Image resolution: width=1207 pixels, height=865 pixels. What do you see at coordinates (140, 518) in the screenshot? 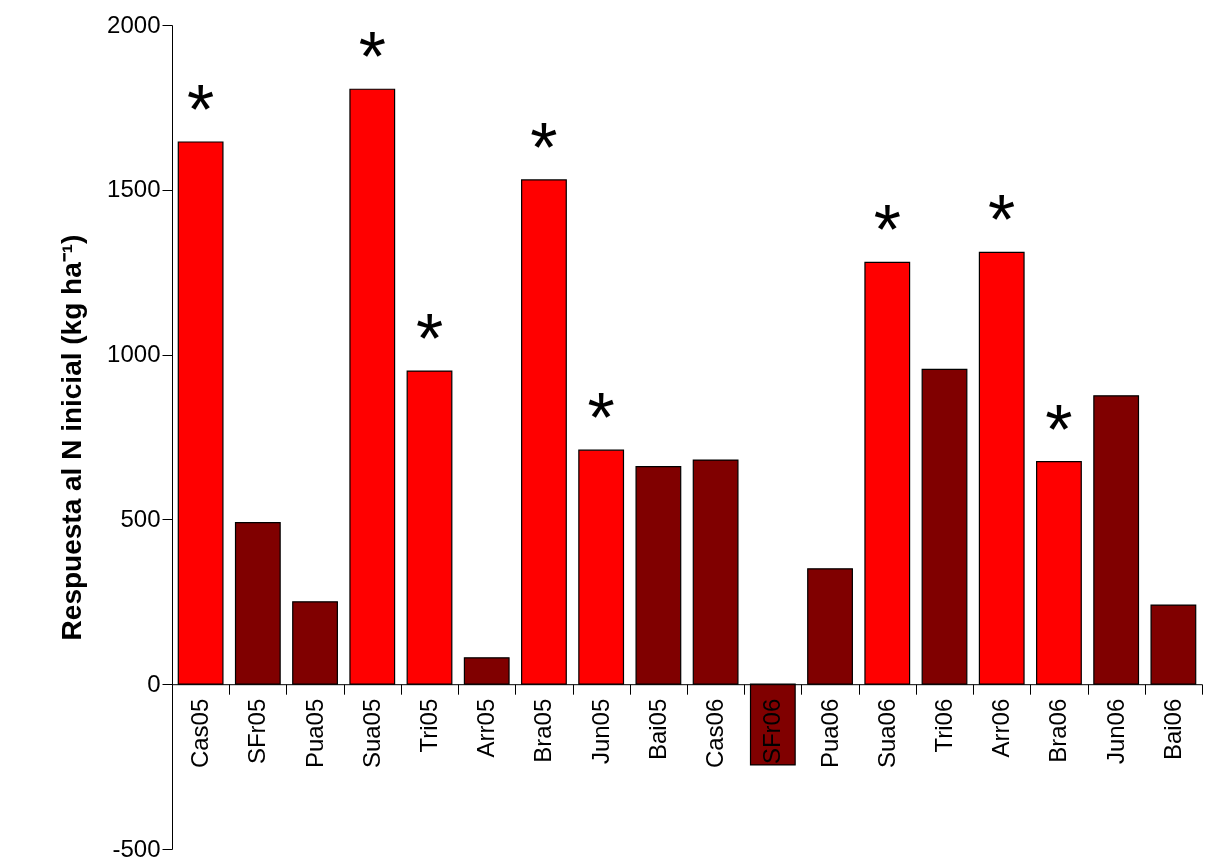
I see `y-tick-label: 500` at bounding box center [140, 518].